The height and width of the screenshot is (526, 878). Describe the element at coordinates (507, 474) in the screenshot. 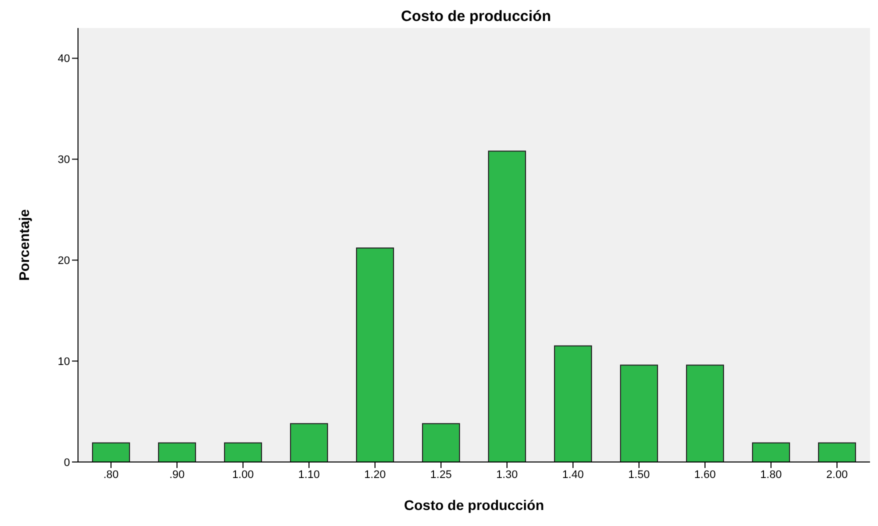

I see `x-tick-label: 1.30` at that location.